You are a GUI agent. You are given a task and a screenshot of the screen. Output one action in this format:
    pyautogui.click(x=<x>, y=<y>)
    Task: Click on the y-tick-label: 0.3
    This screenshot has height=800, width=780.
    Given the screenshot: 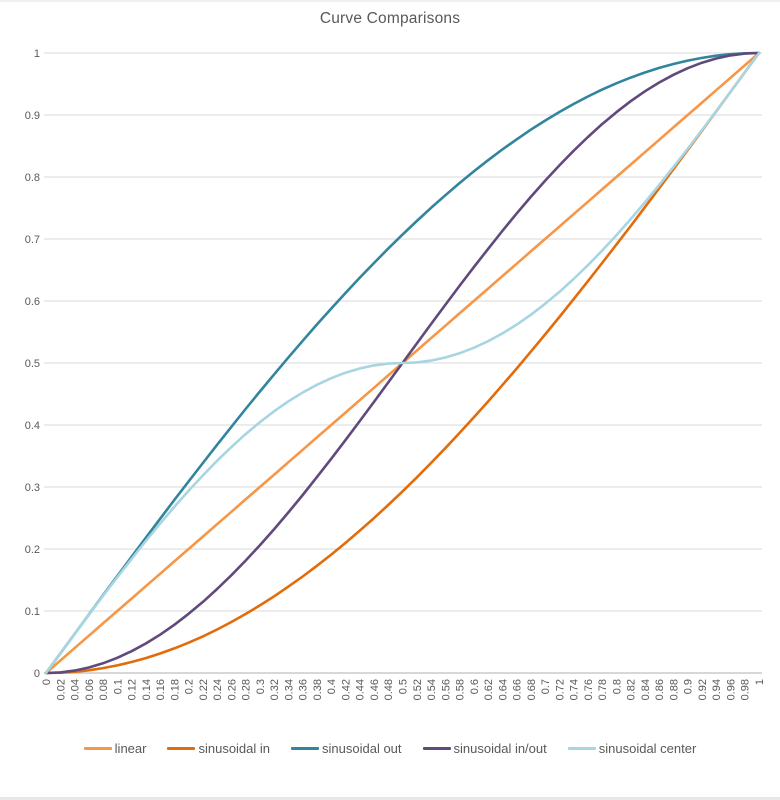 What is the action you would take?
    pyautogui.click(x=32, y=488)
    